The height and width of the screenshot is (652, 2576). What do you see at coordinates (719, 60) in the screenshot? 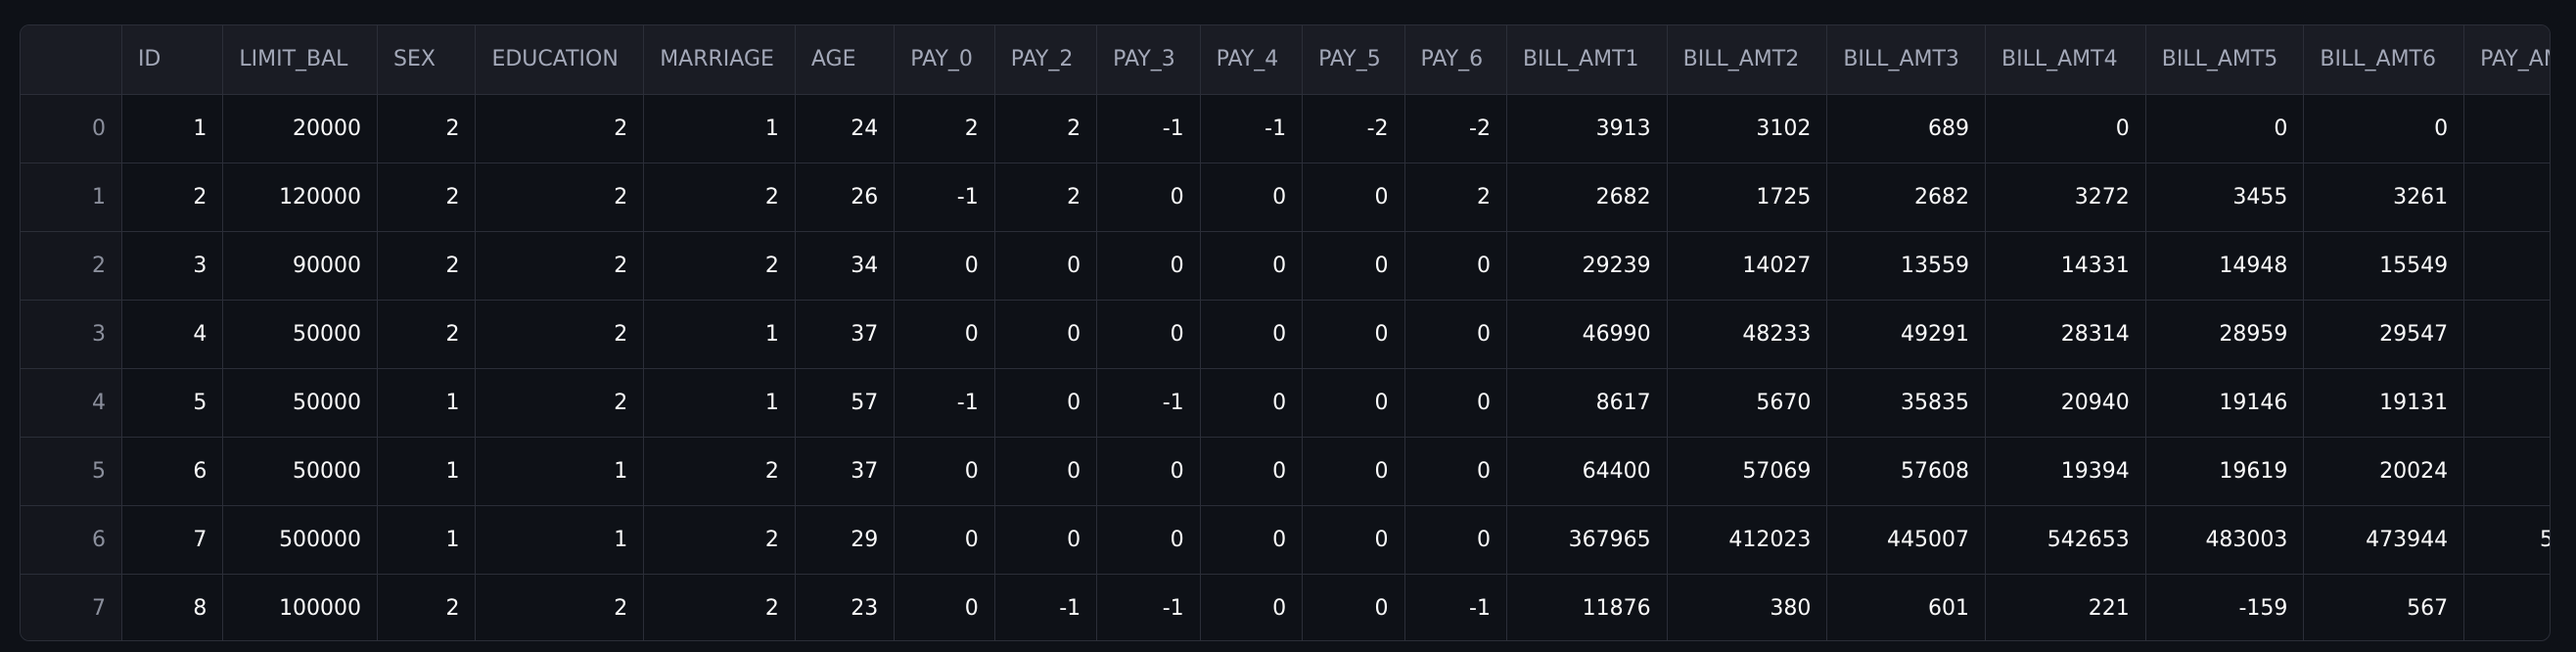
I see `column-header: MARRIAGE` at bounding box center [719, 60].